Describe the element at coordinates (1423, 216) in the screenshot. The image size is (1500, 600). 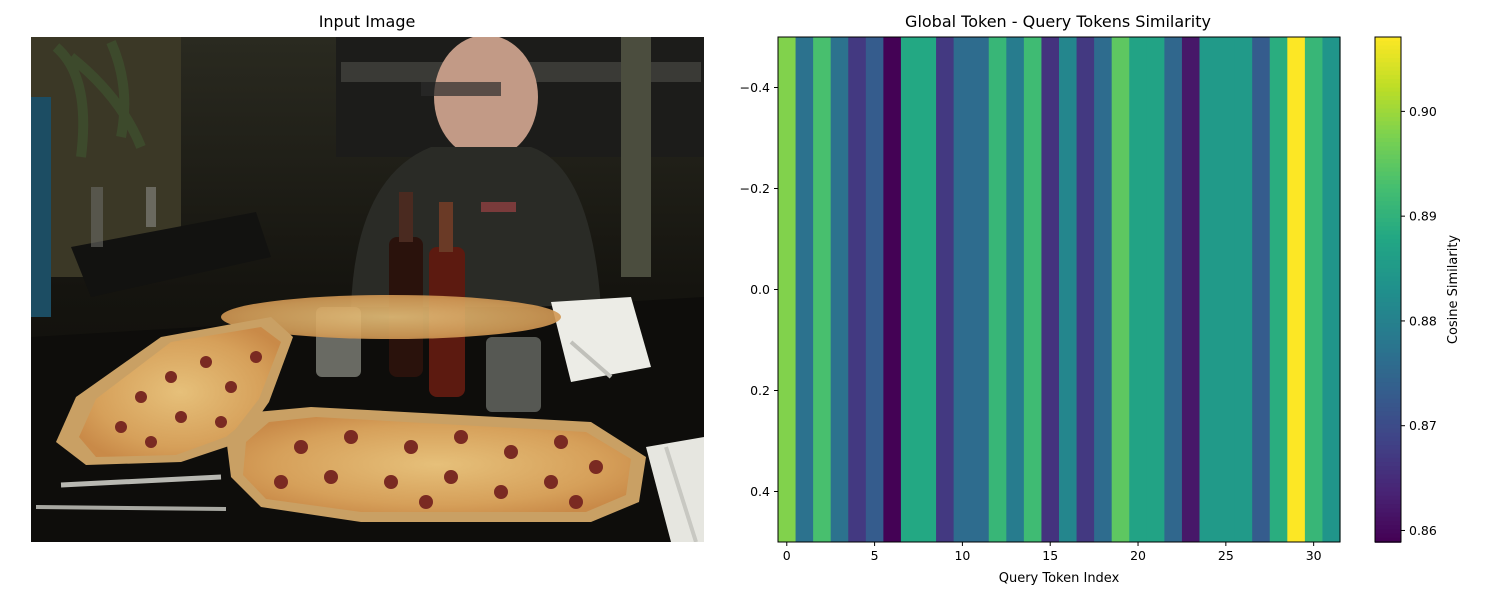
I see `colorbar-tick-label: 0.89` at that location.